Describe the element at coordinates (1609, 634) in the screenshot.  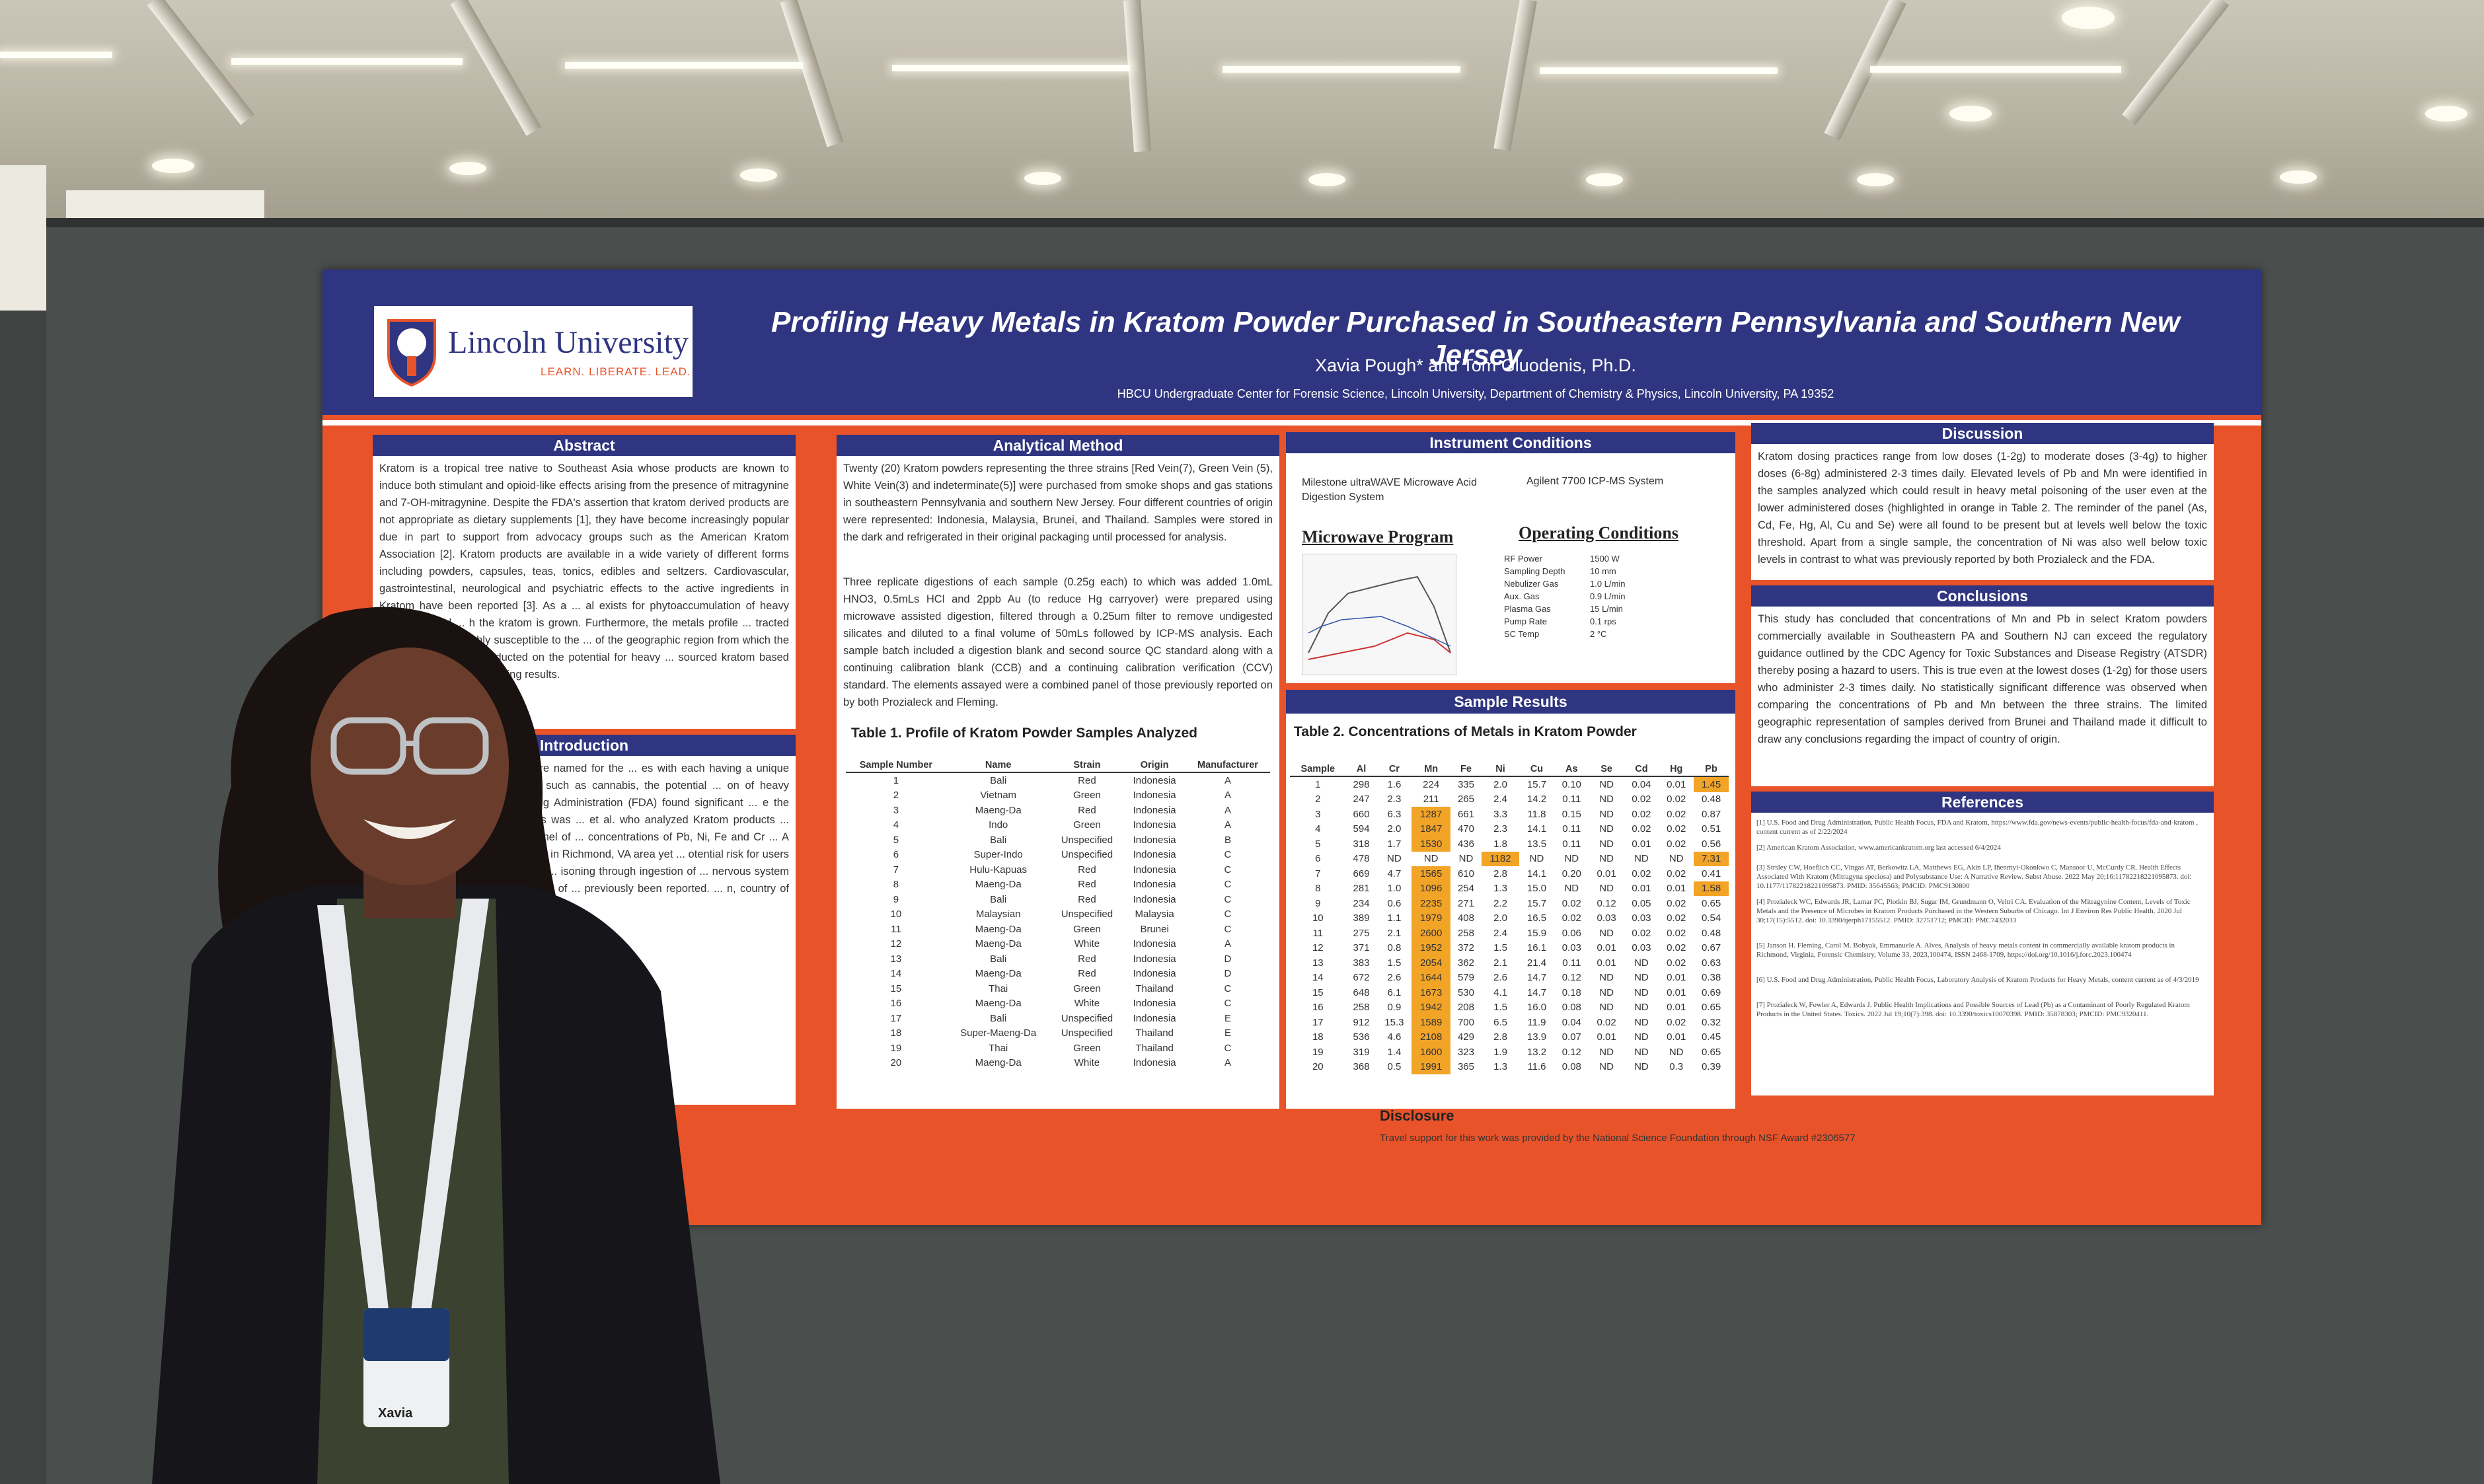
I see `operating-condition-row: SC Temp 2 °C` at that location.